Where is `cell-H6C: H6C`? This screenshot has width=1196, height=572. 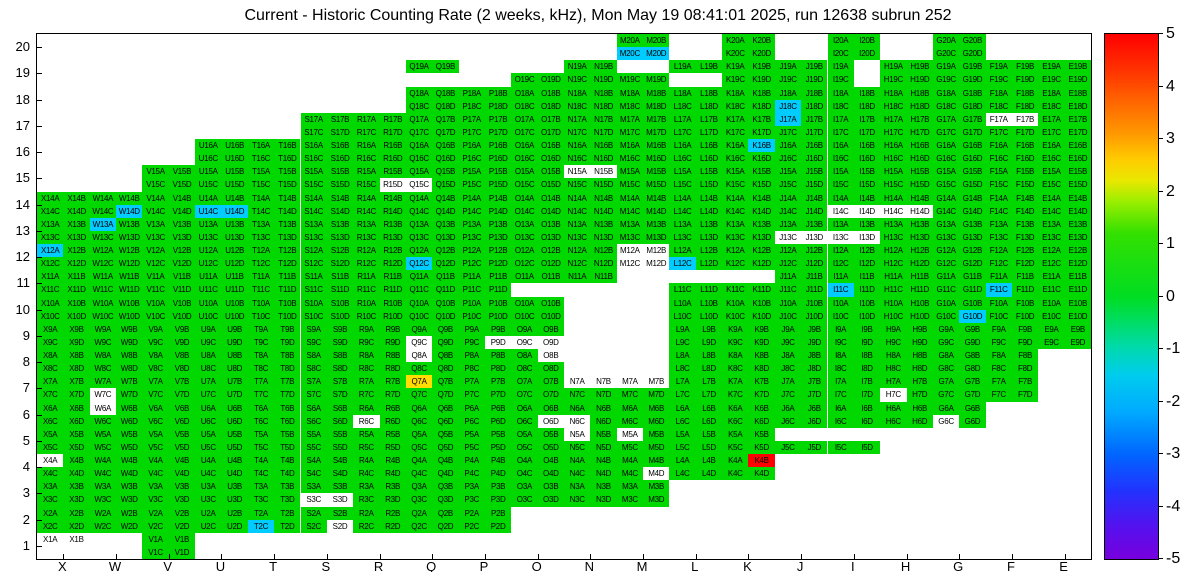 cell-H6C: H6C is located at coordinates (893, 421).